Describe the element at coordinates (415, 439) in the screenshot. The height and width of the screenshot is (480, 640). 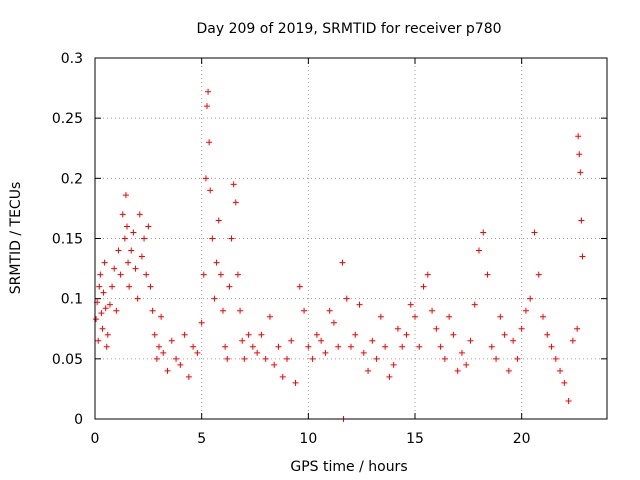
I see `x-tick-label: 15` at that location.